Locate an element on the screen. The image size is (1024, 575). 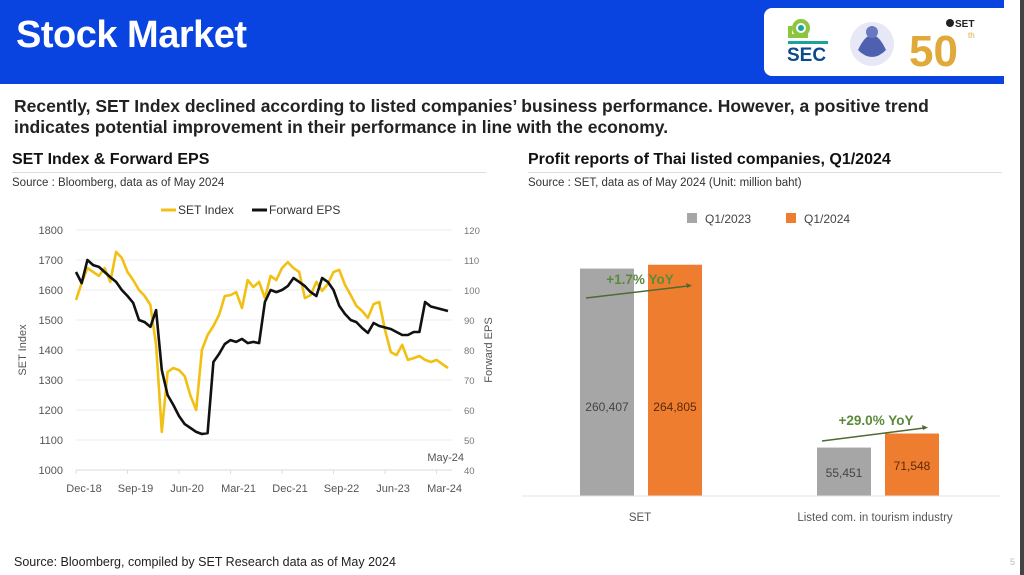
x-tick-label: Dec-18 is located at coordinates (83, 489).